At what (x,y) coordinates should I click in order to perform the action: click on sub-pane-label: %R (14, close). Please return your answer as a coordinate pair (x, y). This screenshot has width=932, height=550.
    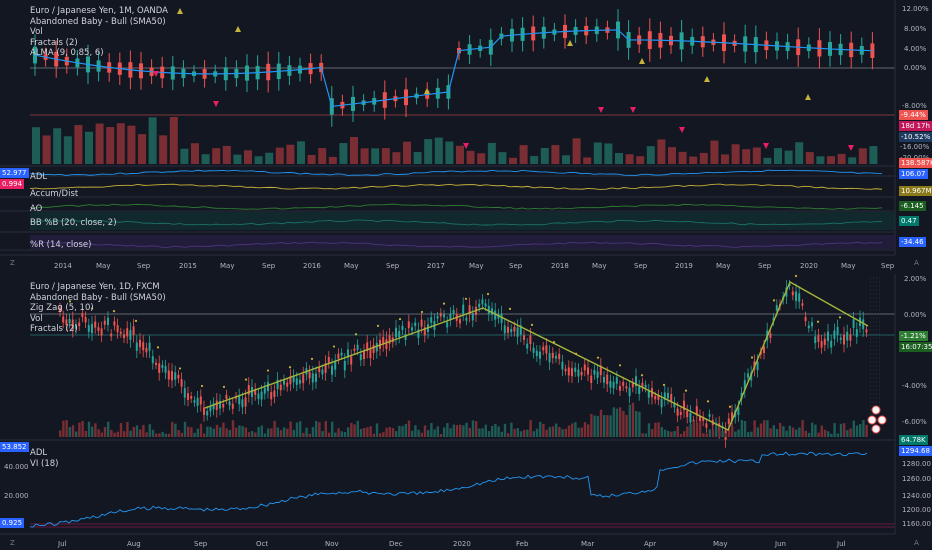
    Looking at the image, I should click on (61, 245).